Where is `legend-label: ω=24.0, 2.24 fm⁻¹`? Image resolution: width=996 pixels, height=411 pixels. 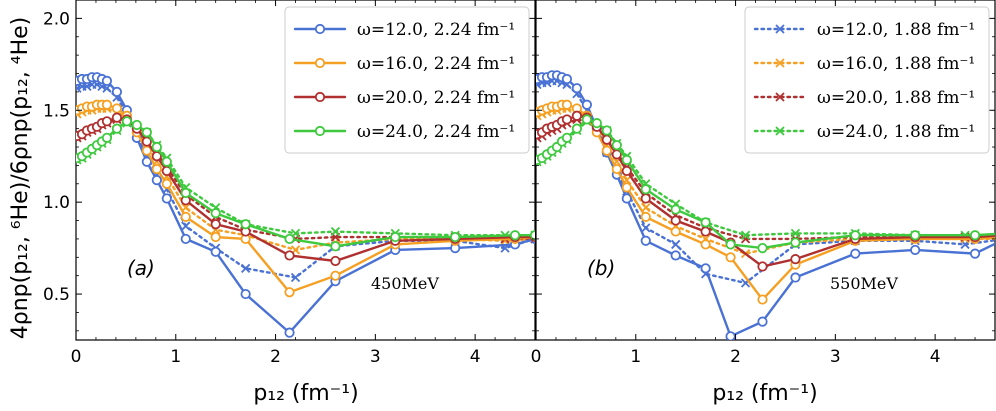
legend-label: ω=24.0, 2.24 fm⁻¹ is located at coordinates (436, 132).